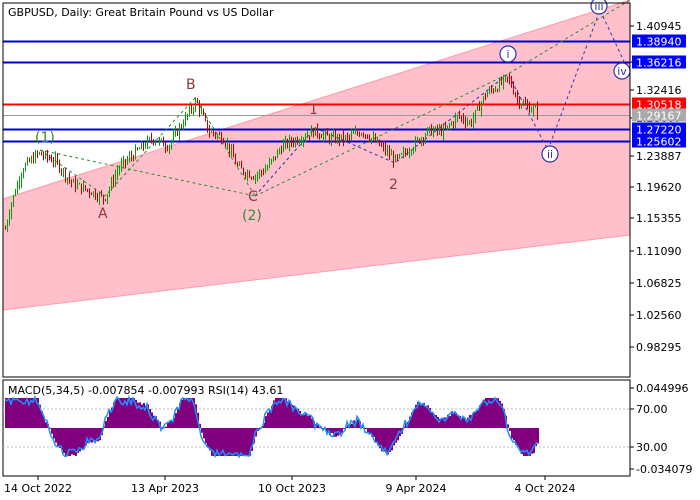 The height and width of the screenshot is (500, 700). Describe the element at coordinates (652, 409) in the screenshot. I see `ind-tick-label-1: 70.00` at that location.